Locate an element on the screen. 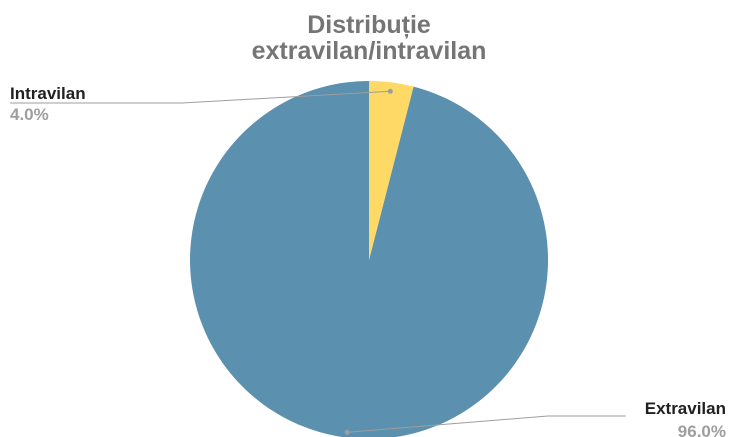 This screenshot has width=729, height=437. leader-line-extravilan is located at coordinates (486, 424).